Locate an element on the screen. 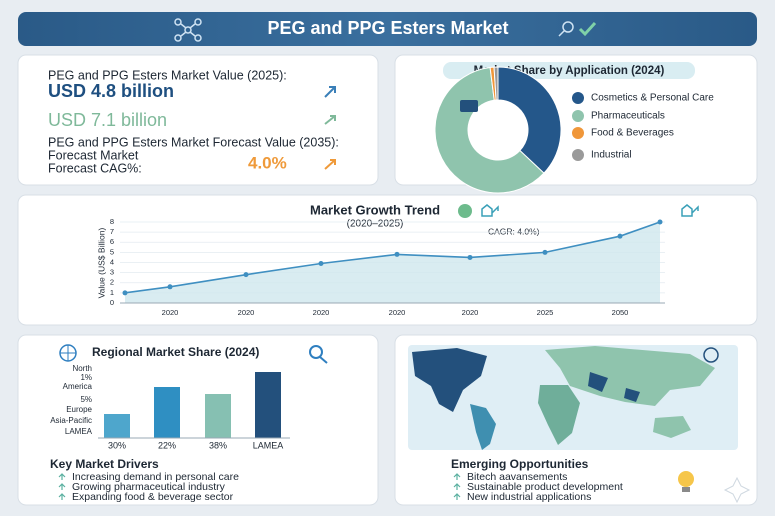 The image size is (775, 516). header-bar is located at coordinates (387, 29).